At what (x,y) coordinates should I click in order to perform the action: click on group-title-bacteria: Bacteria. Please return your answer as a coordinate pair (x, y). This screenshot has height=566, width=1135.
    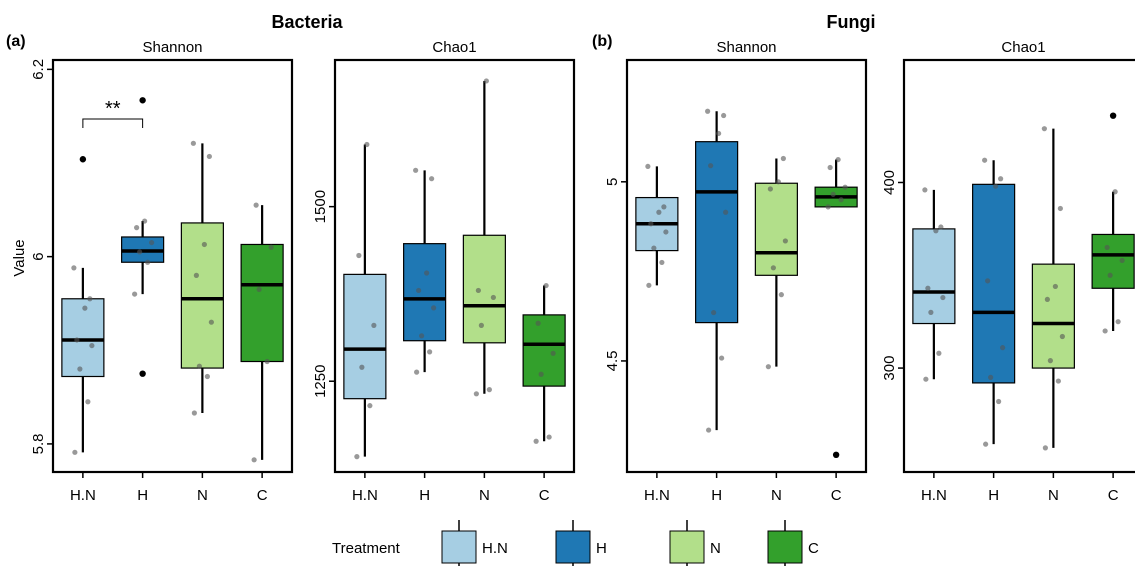
    Looking at the image, I should click on (307, 22).